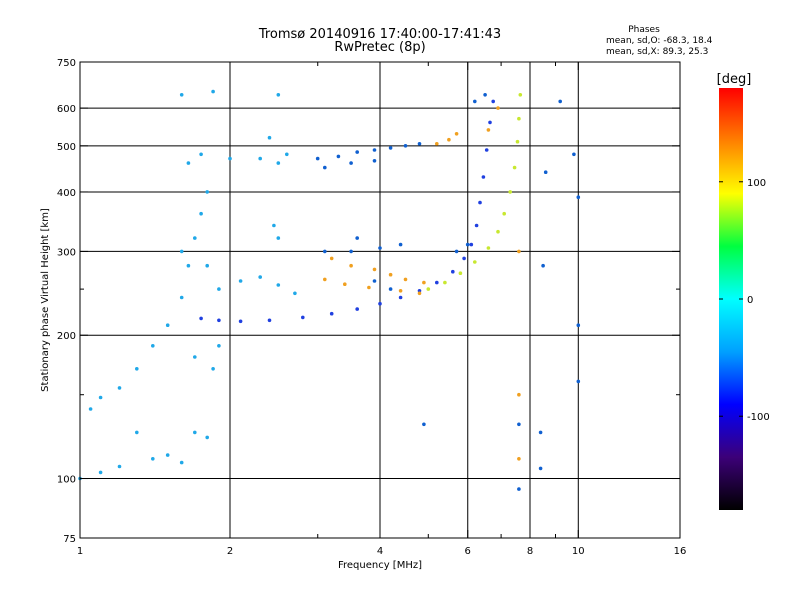  I want to click on y-tick-label: 300, so click(66, 252).